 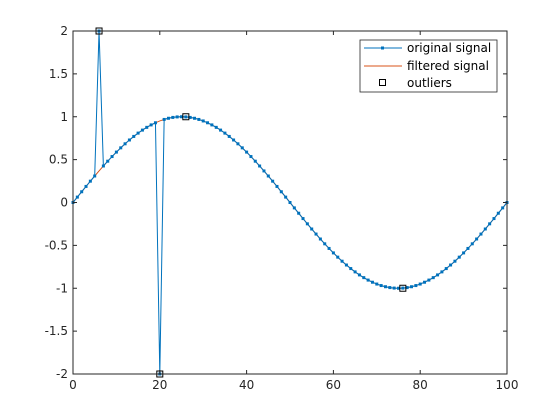 I want to click on y-tick-label: 0, so click(x=64, y=203).